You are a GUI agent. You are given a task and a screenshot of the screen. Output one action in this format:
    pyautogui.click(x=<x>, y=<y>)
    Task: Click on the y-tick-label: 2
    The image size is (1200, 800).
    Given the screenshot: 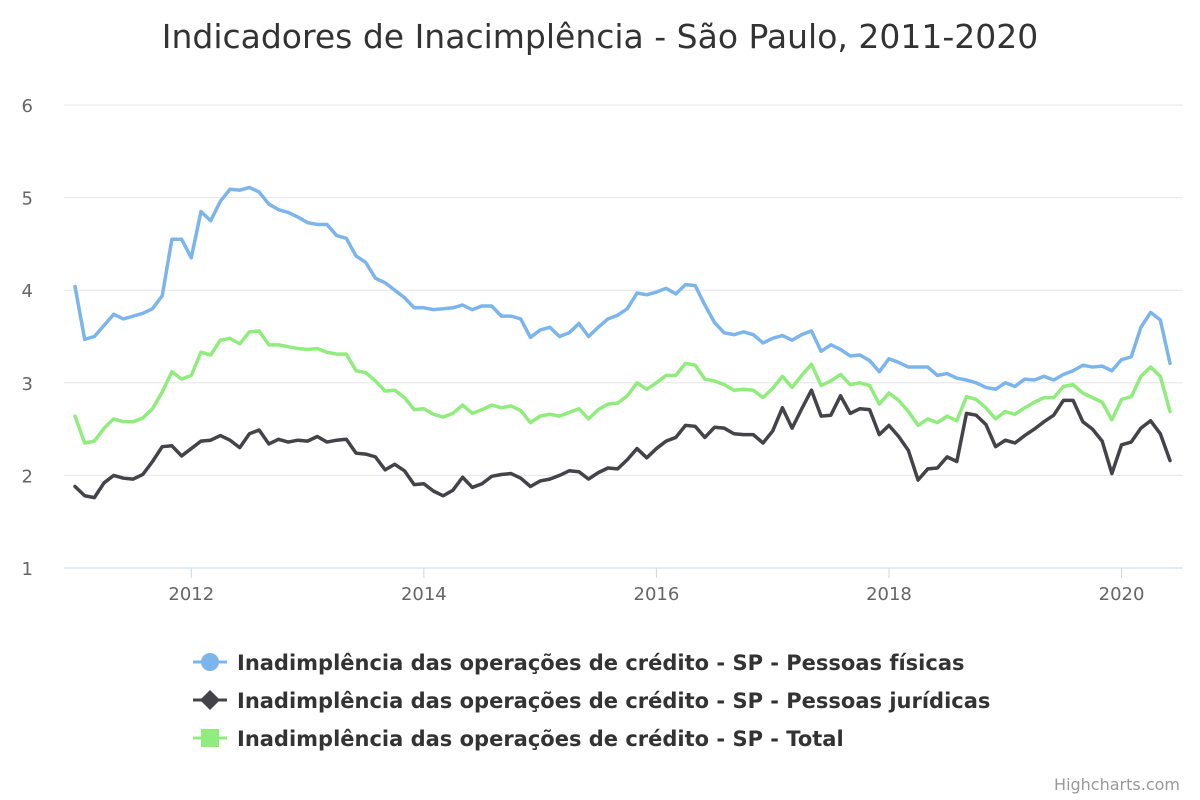 What is the action you would take?
    pyautogui.click(x=27, y=476)
    